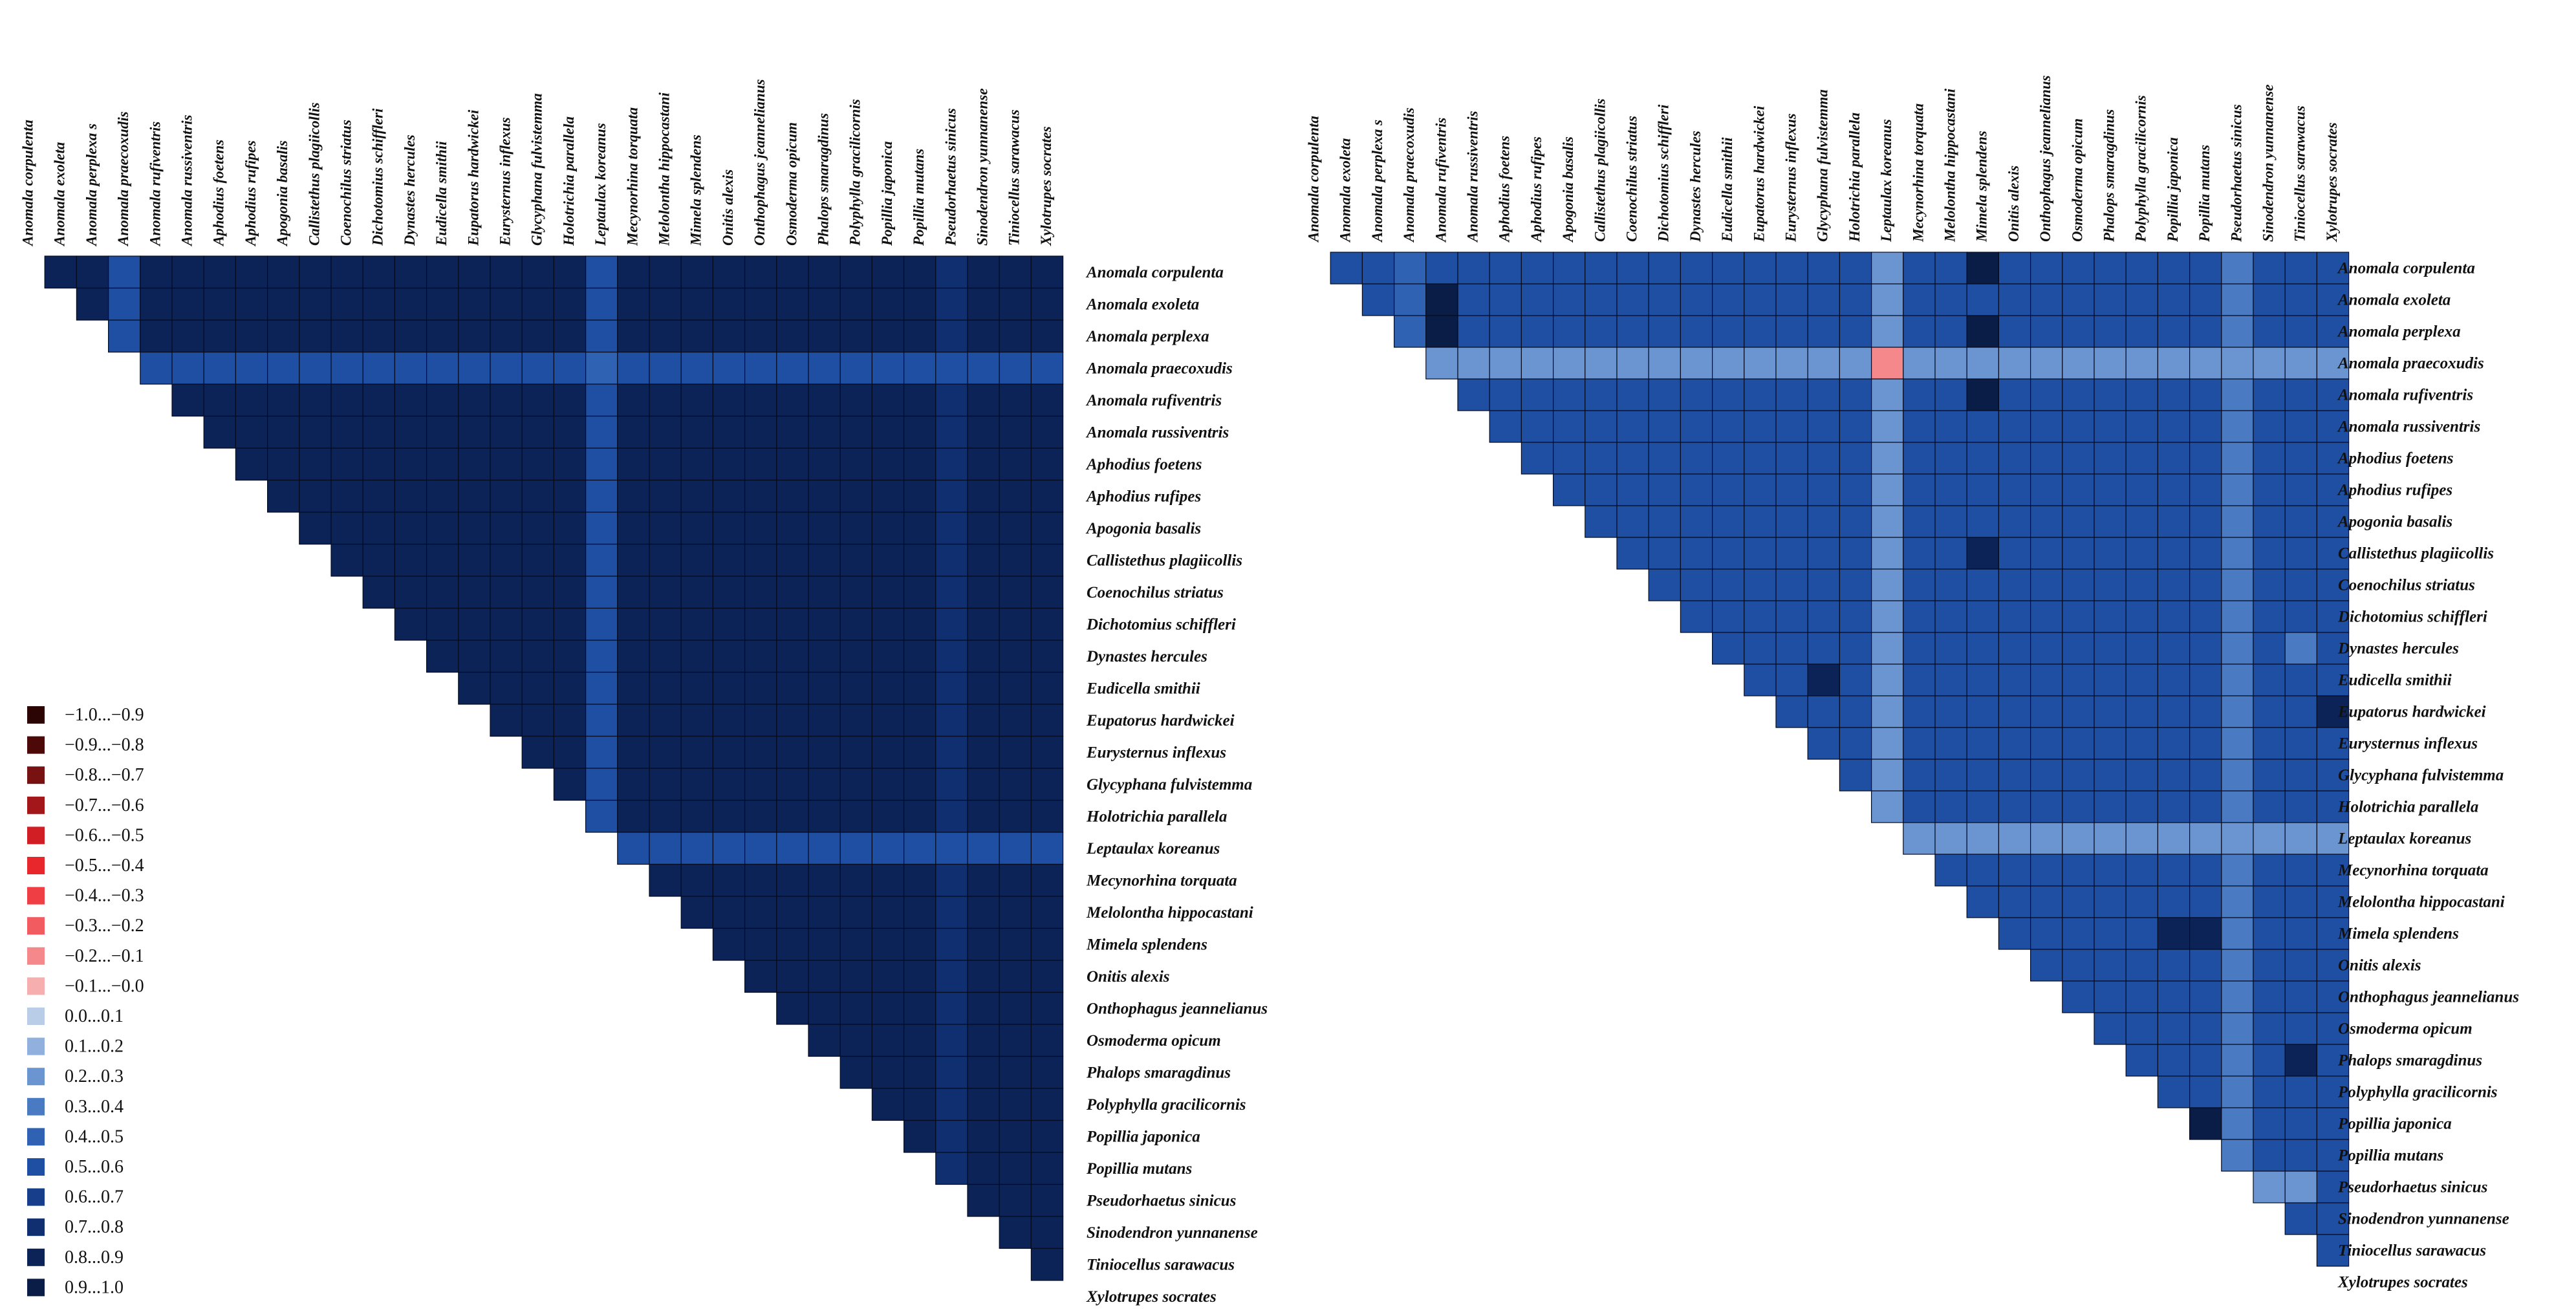  Describe the element at coordinates (2406, 585) in the screenshot. I see `row-label-coenochilus-striatus: Coenochilus striatus` at that location.